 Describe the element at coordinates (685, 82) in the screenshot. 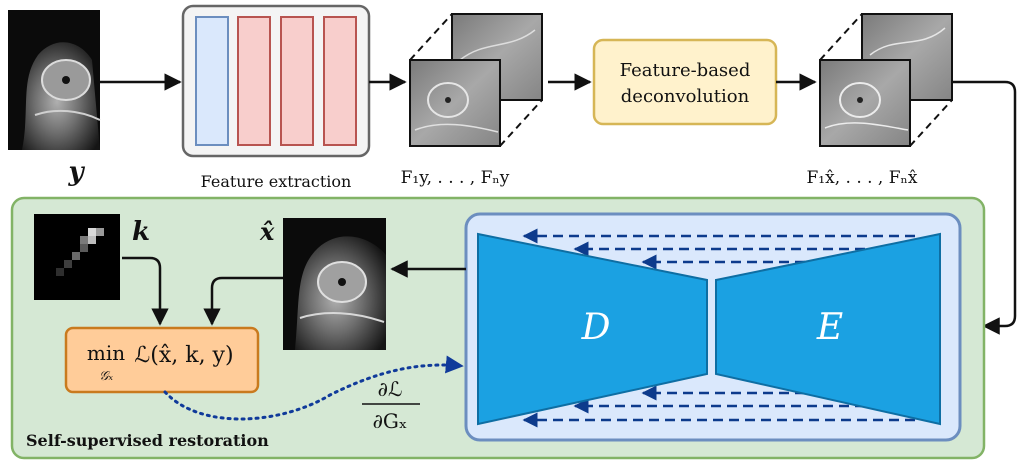

I see `deconvolution-block` at that location.